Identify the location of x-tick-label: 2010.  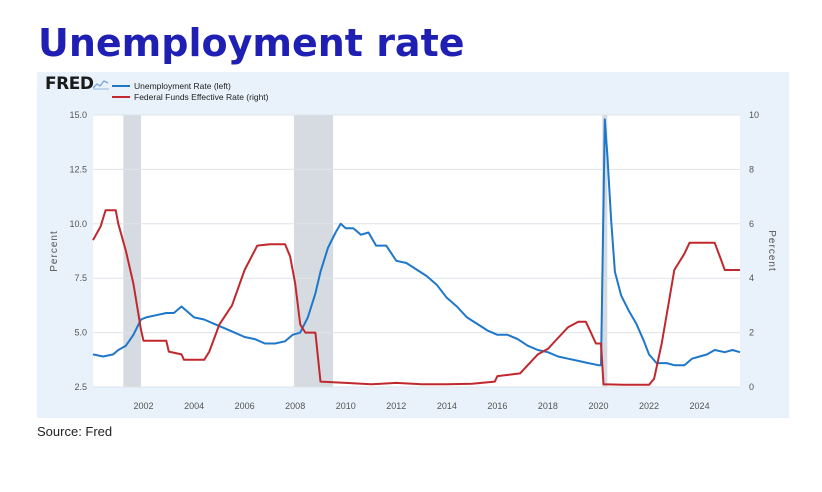
(346, 406).